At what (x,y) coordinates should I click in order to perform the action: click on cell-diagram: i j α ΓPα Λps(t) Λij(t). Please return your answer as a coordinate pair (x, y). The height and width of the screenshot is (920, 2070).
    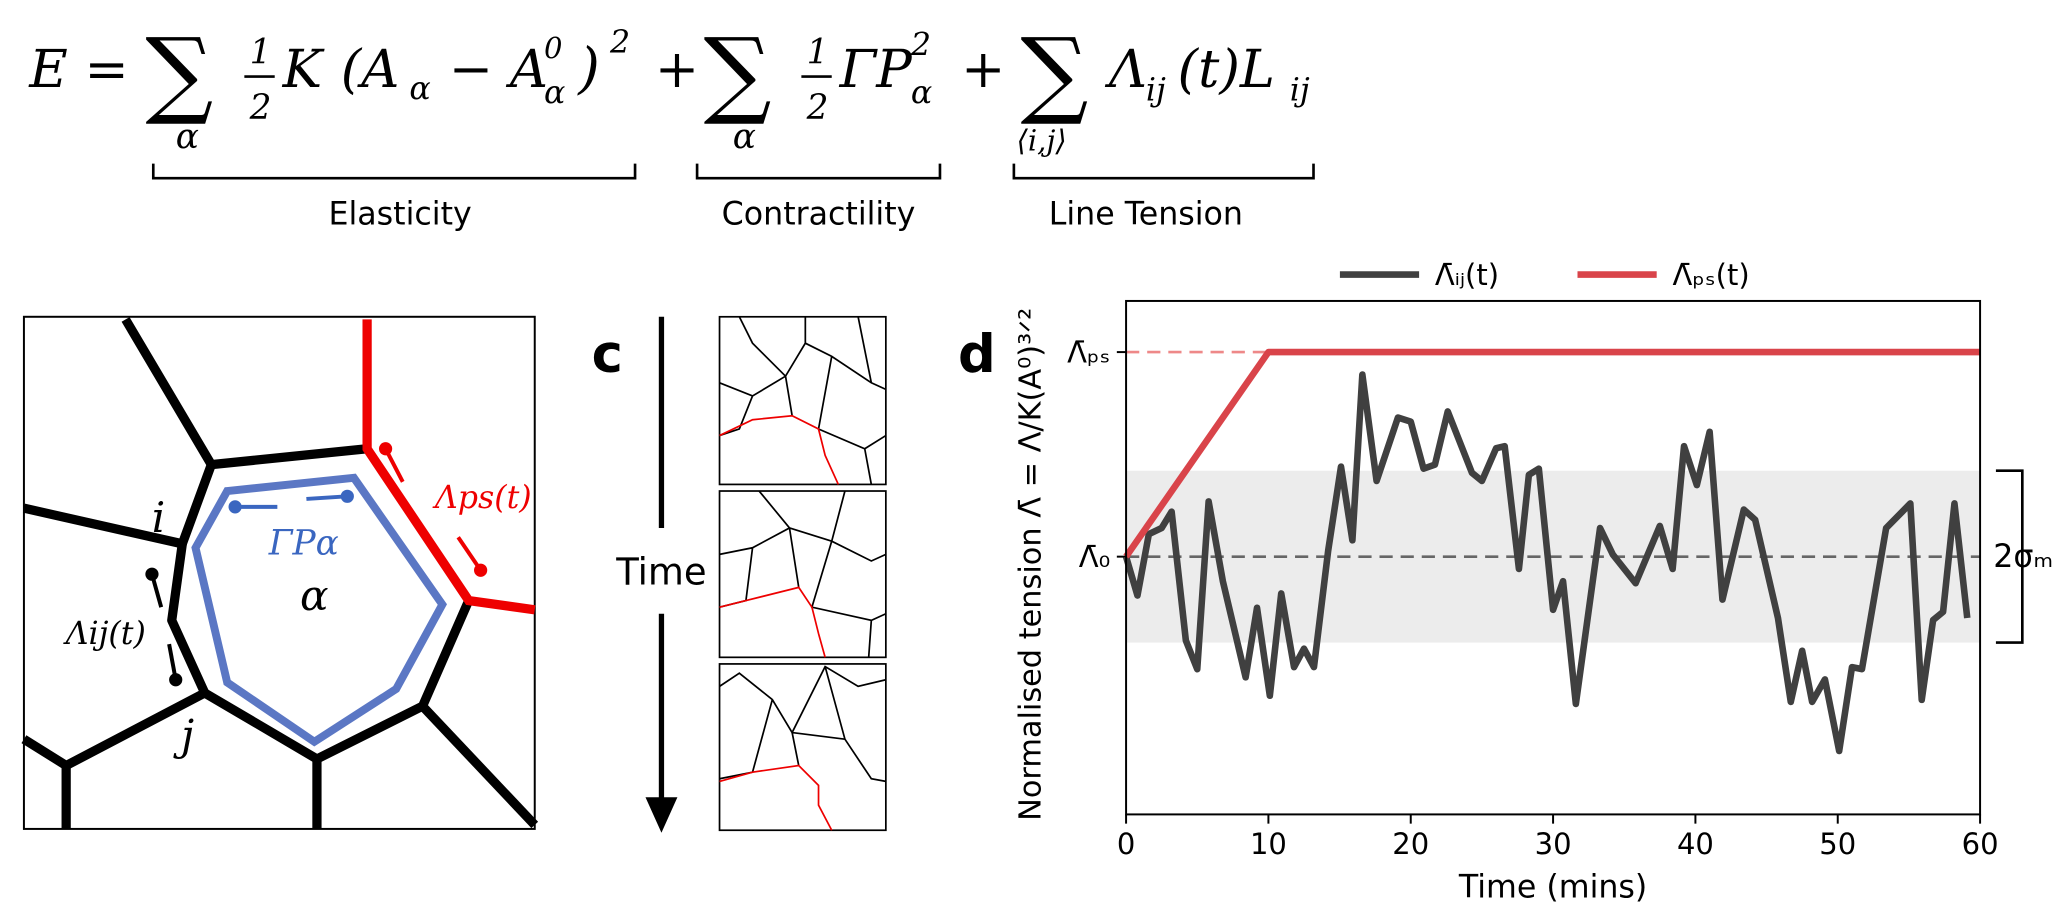
    Looking at the image, I should click on (280, 572).